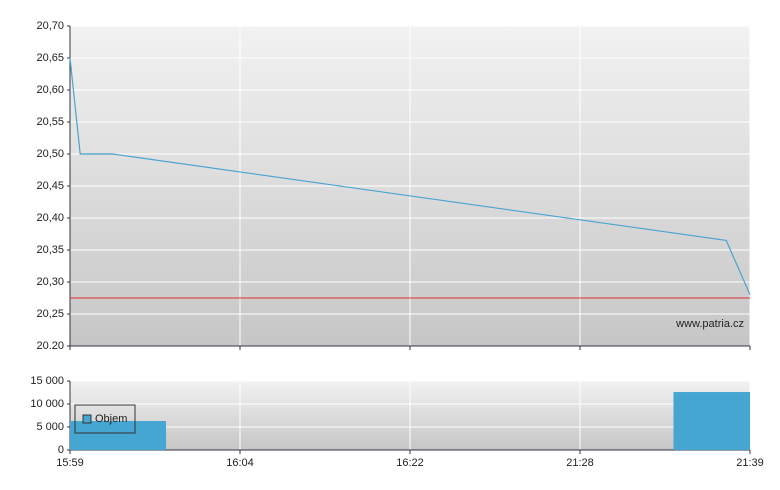 This screenshot has width=780, height=490. Describe the element at coordinates (111, 419) in the screenshot. I see `legend-label: Objem` at that location.